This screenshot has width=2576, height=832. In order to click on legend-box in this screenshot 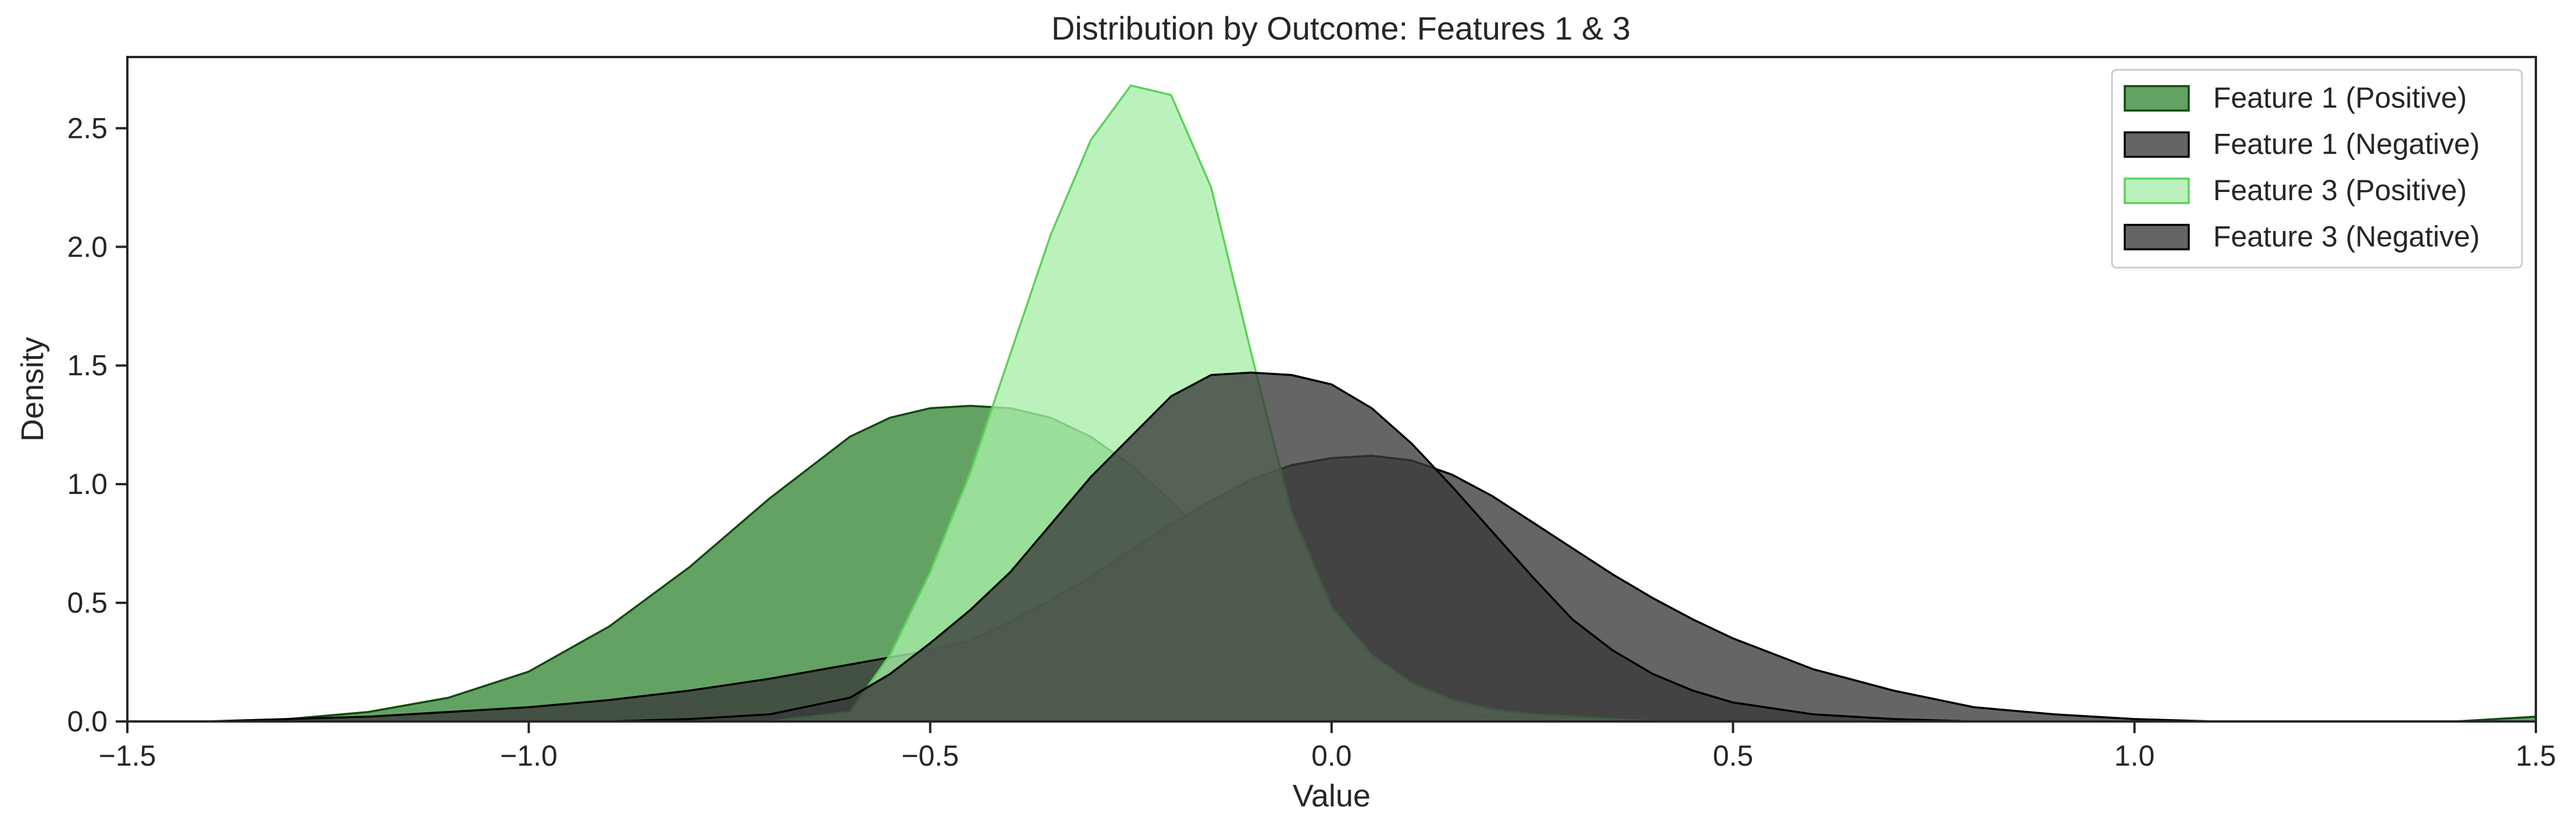, I will do `click(2317, 169)`.